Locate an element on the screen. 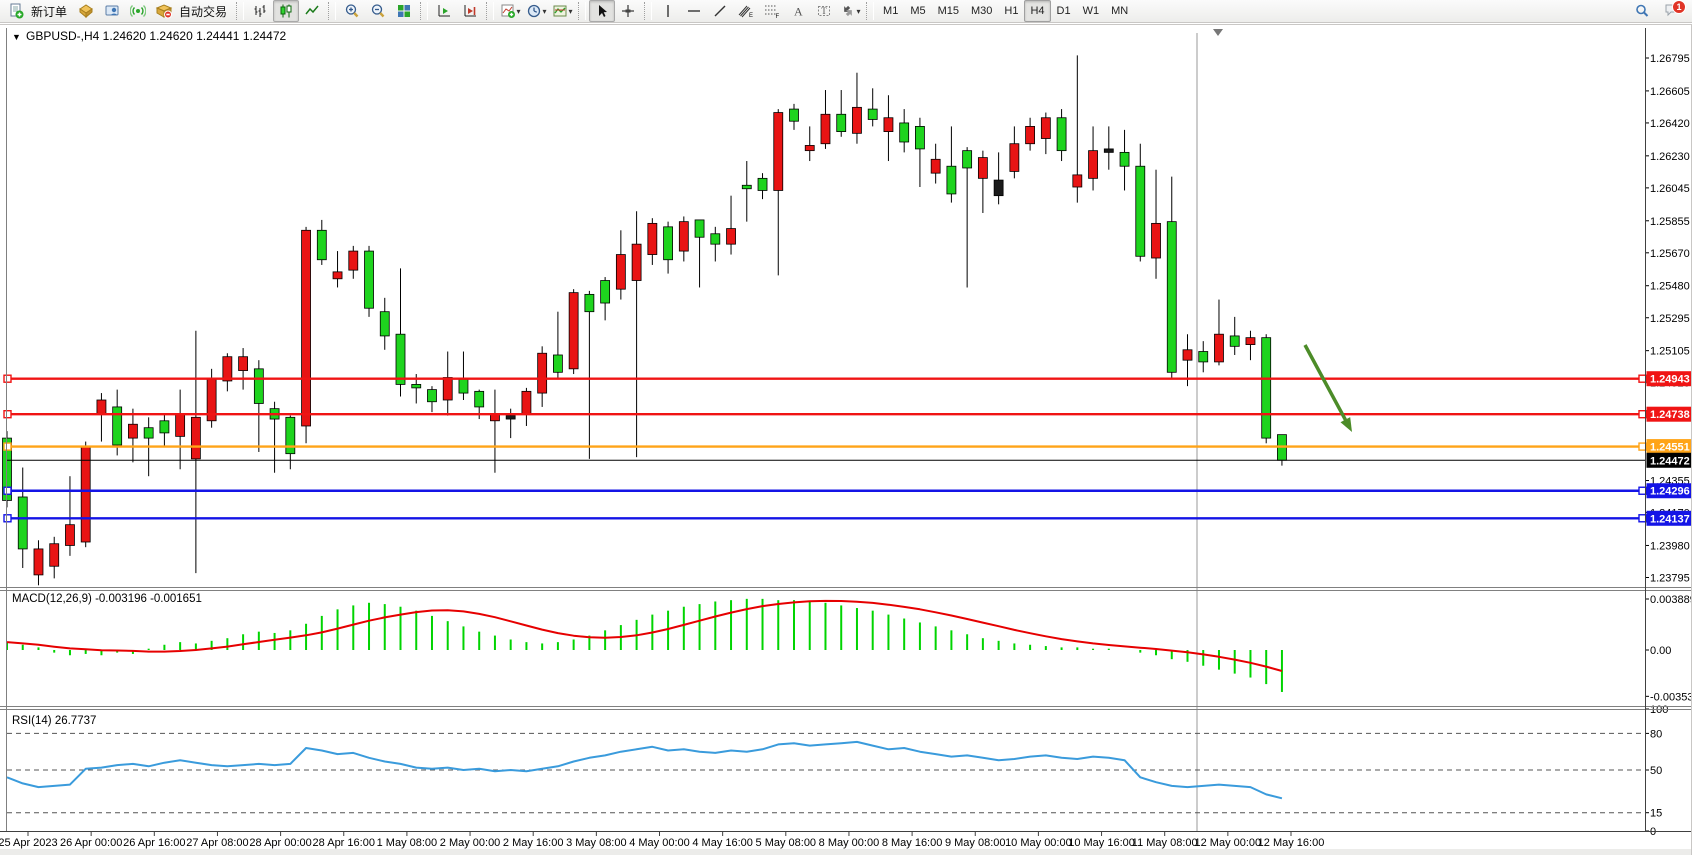  timeframe-m15-button: M15 is located at coordinates (948, 11).